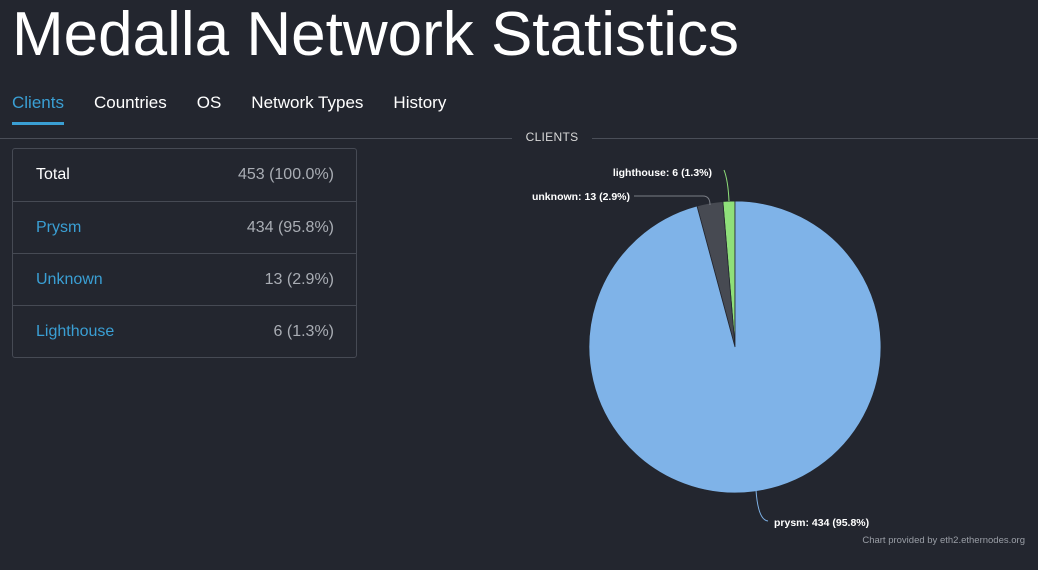 This screenshot has height=570, width=1038. What do you see at coordinates (184, 331) in the screenshot?
I see `table-row-lighthouse: Lighthouse 6 (1.3%)` at bounding box center [184, 331].